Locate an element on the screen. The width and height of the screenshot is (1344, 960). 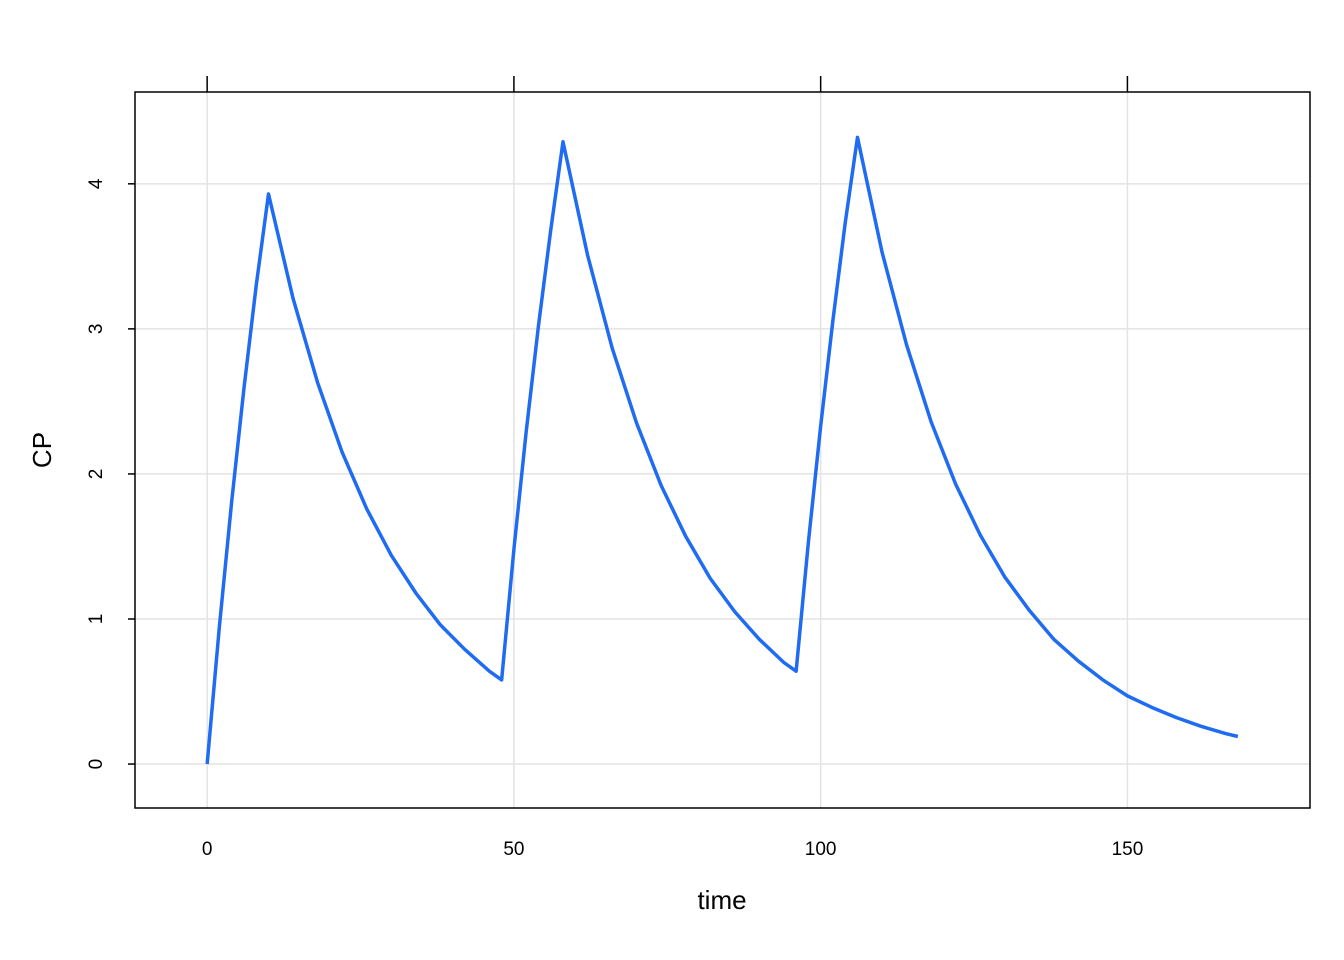
y-axis-title: CP is located at coordinates (42, 450).